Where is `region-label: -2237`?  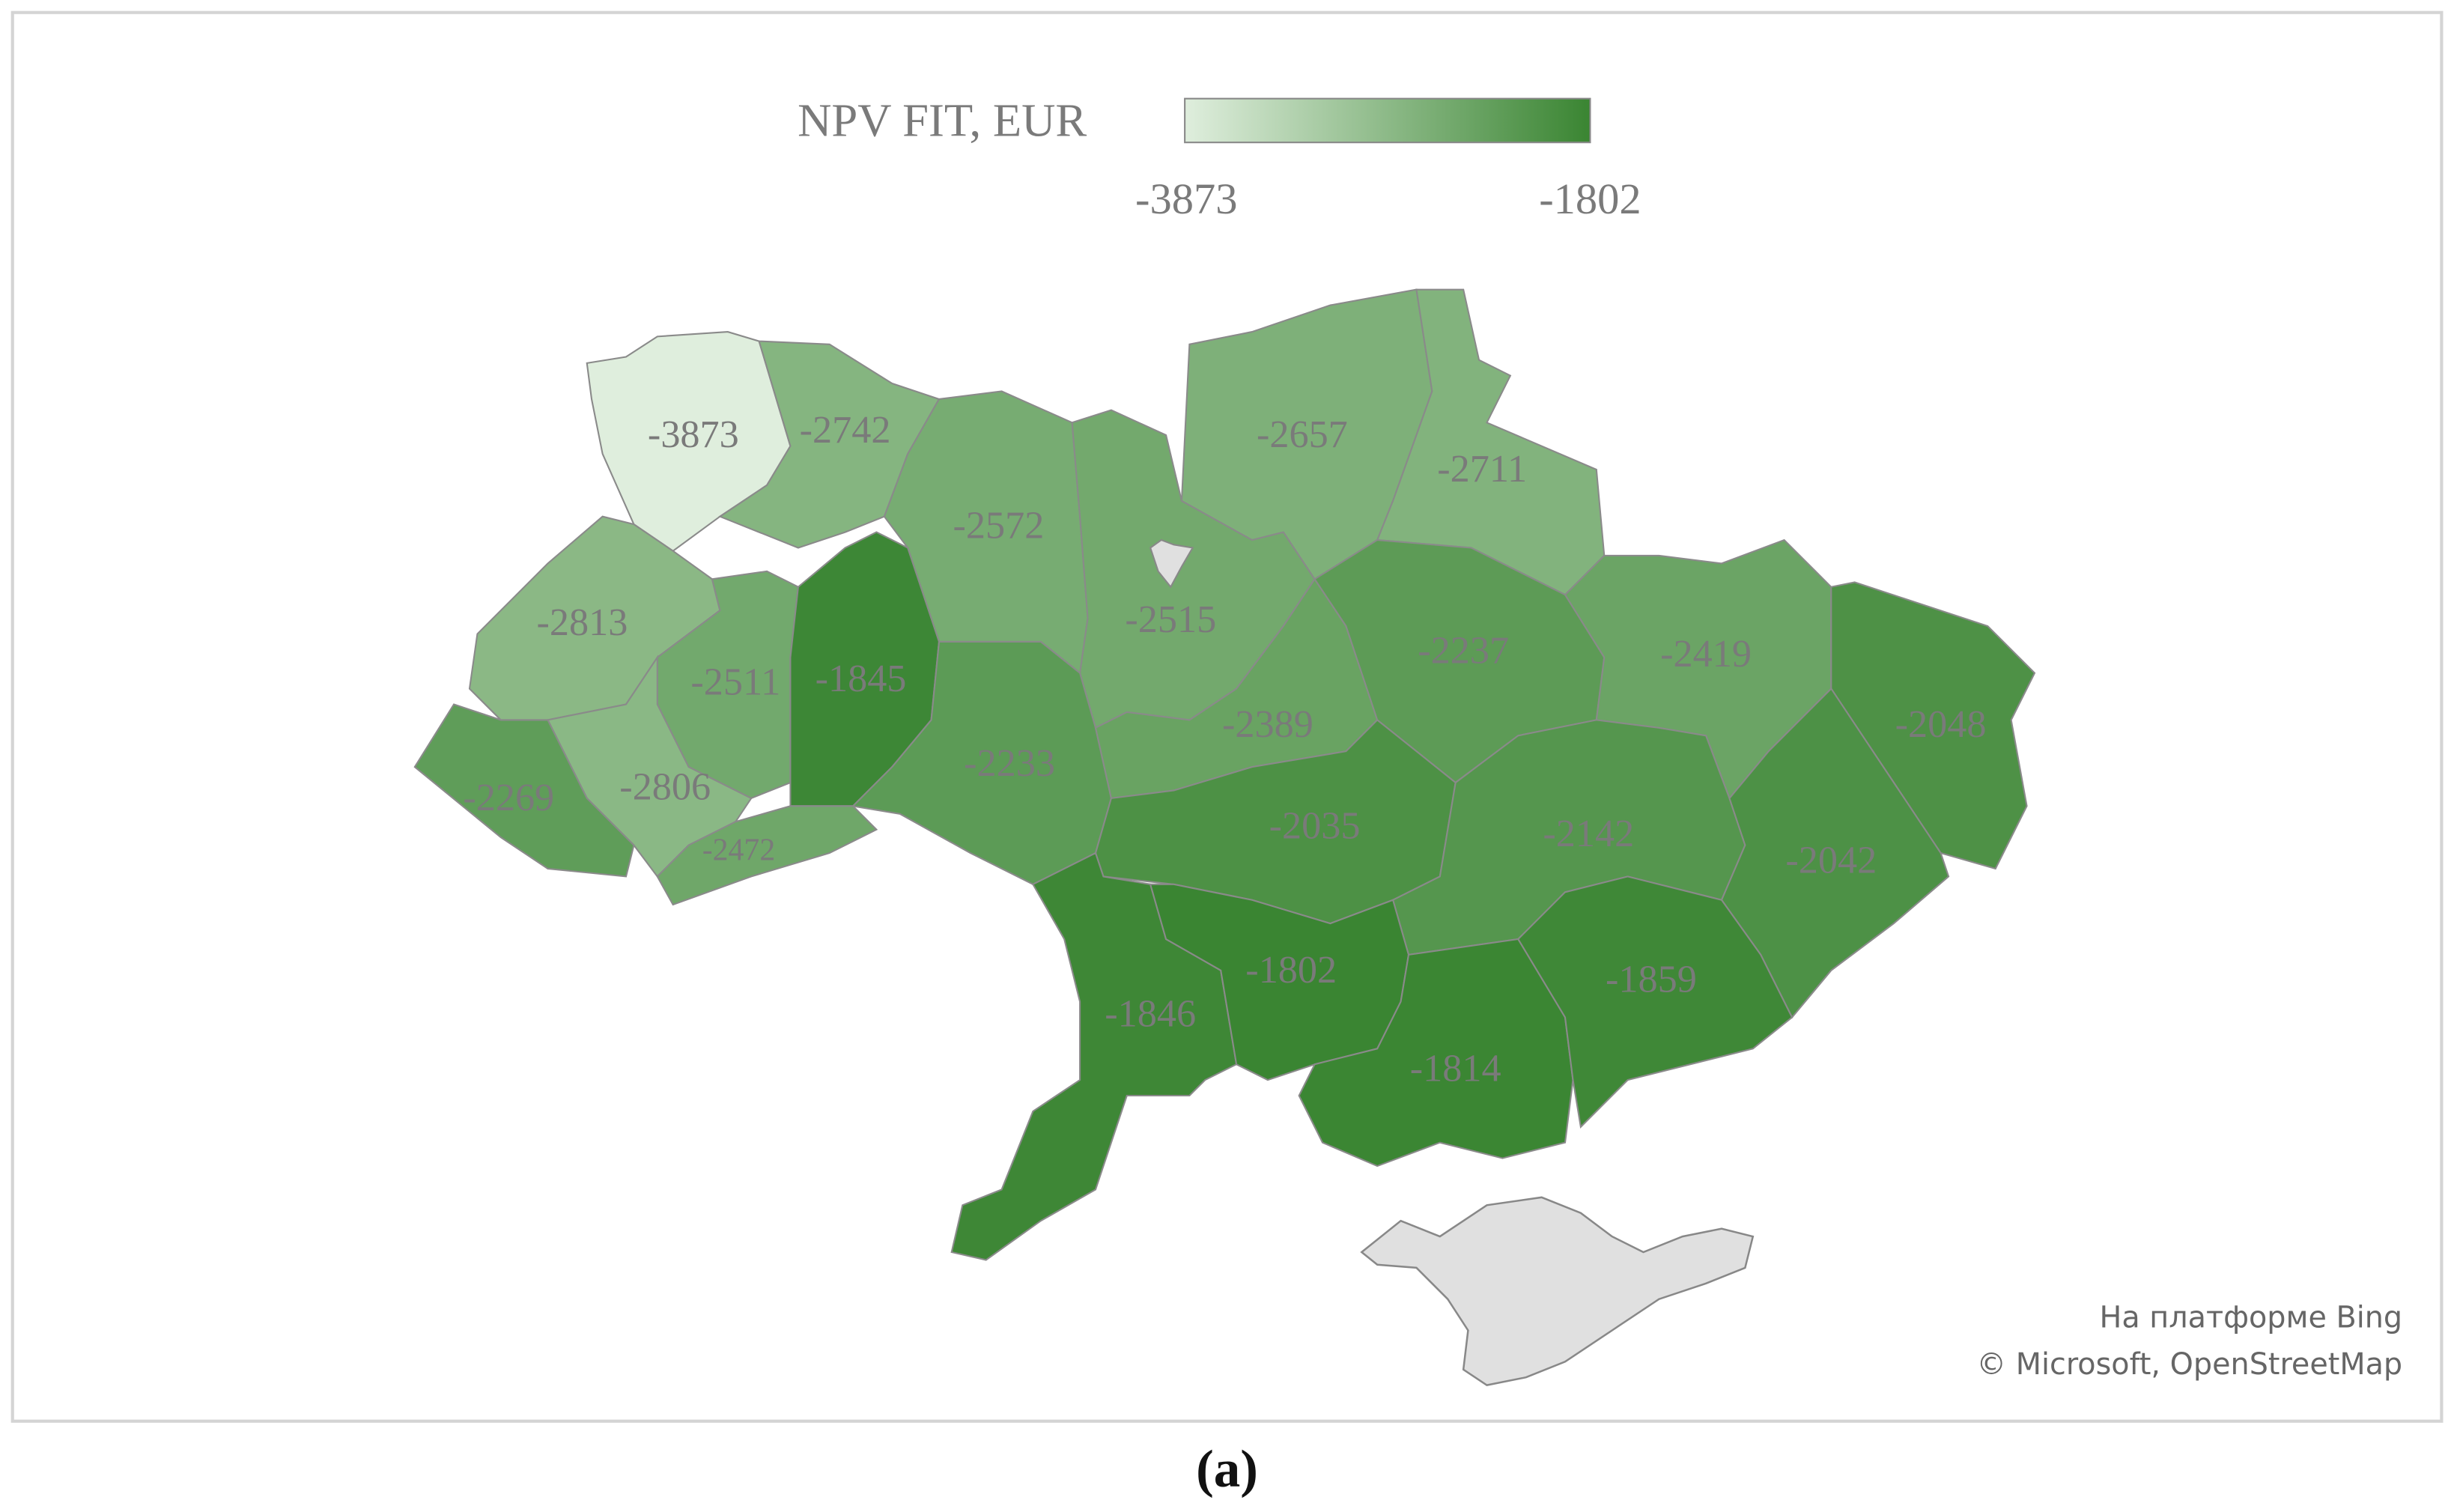
region-label: -2237 is located at coordinates (1463, 650).